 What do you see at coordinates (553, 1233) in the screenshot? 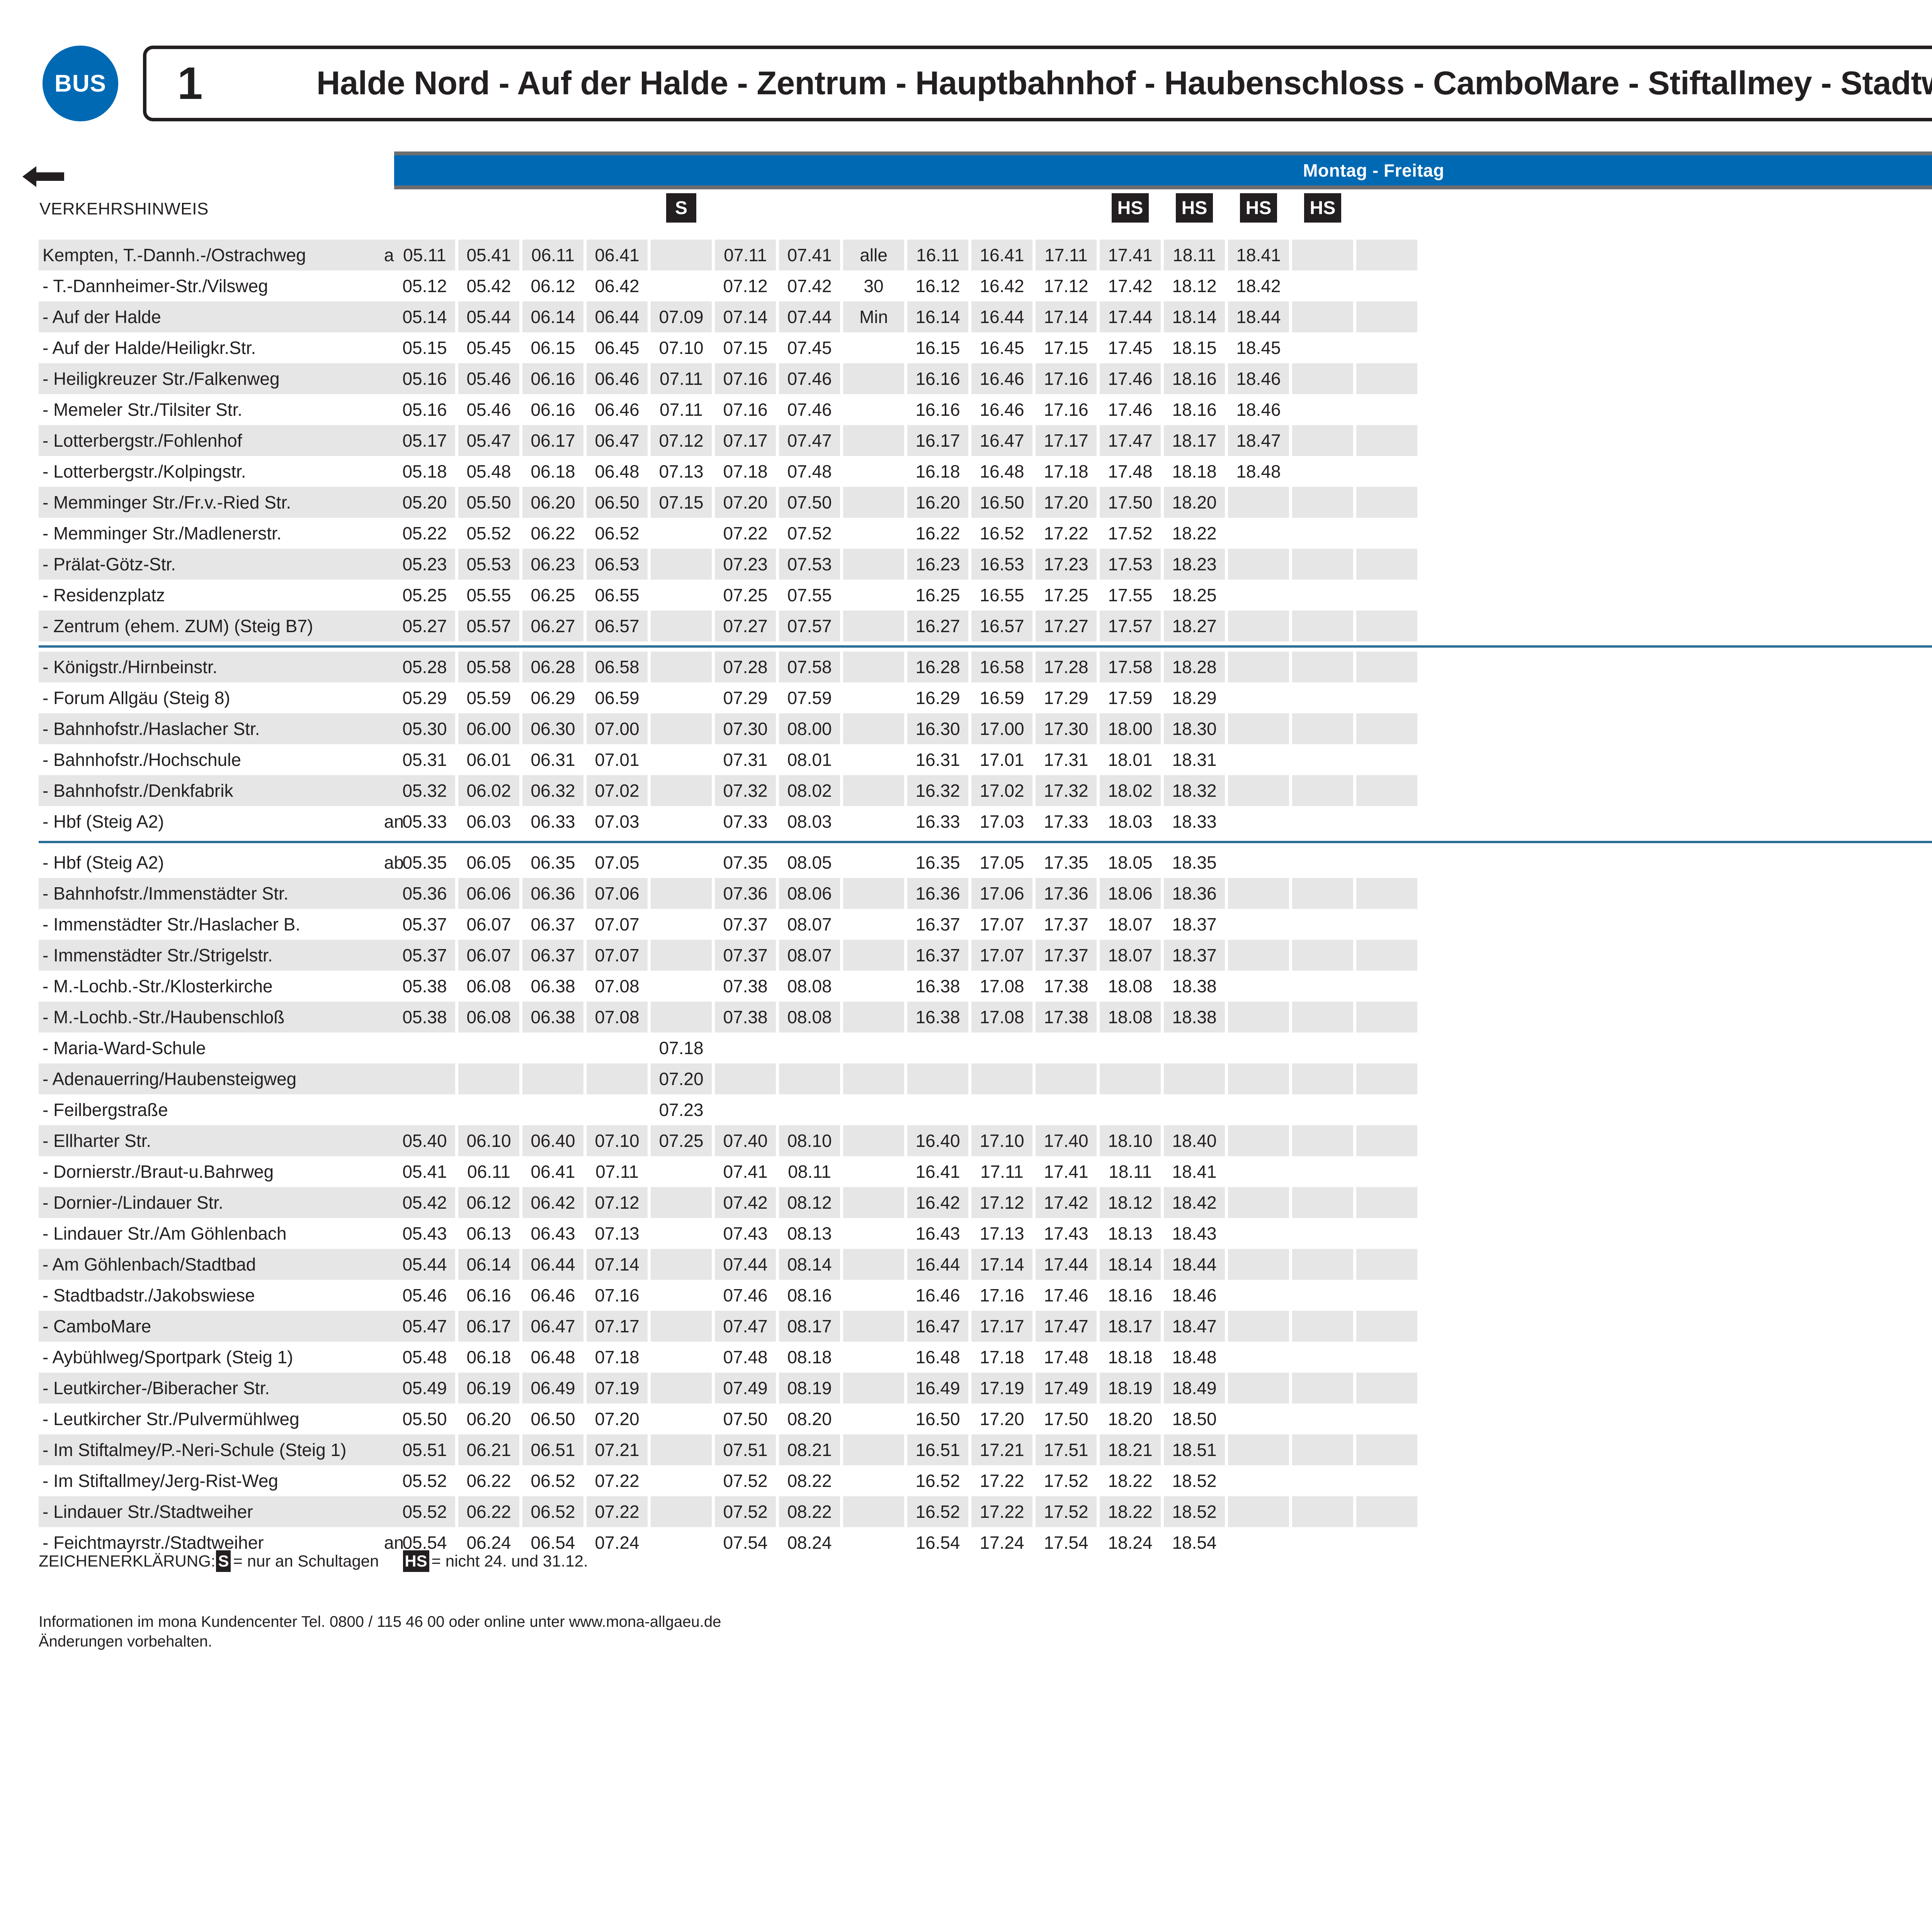
I see `departure-time-cell: 06.43` at bounding box center [553, 1233].